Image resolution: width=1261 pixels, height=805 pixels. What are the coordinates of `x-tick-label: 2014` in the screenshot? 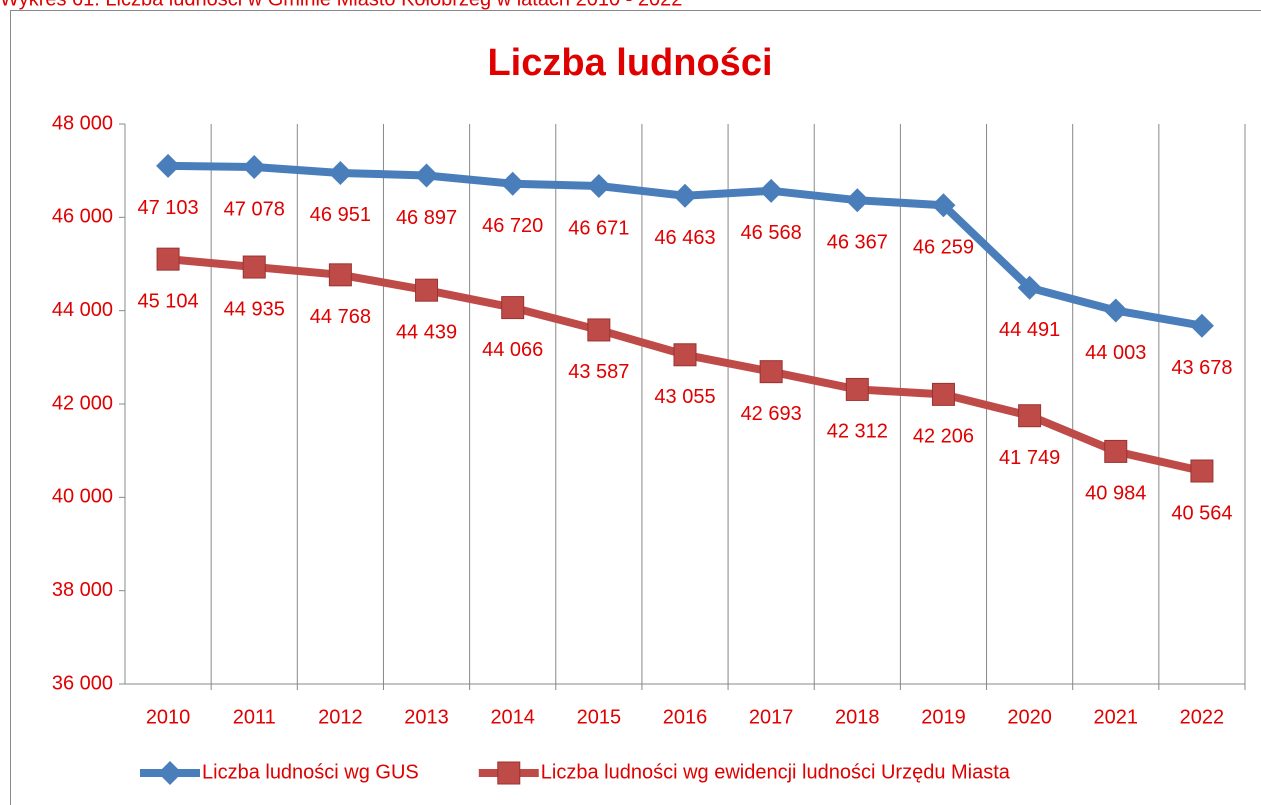 It's located at (512, 717).